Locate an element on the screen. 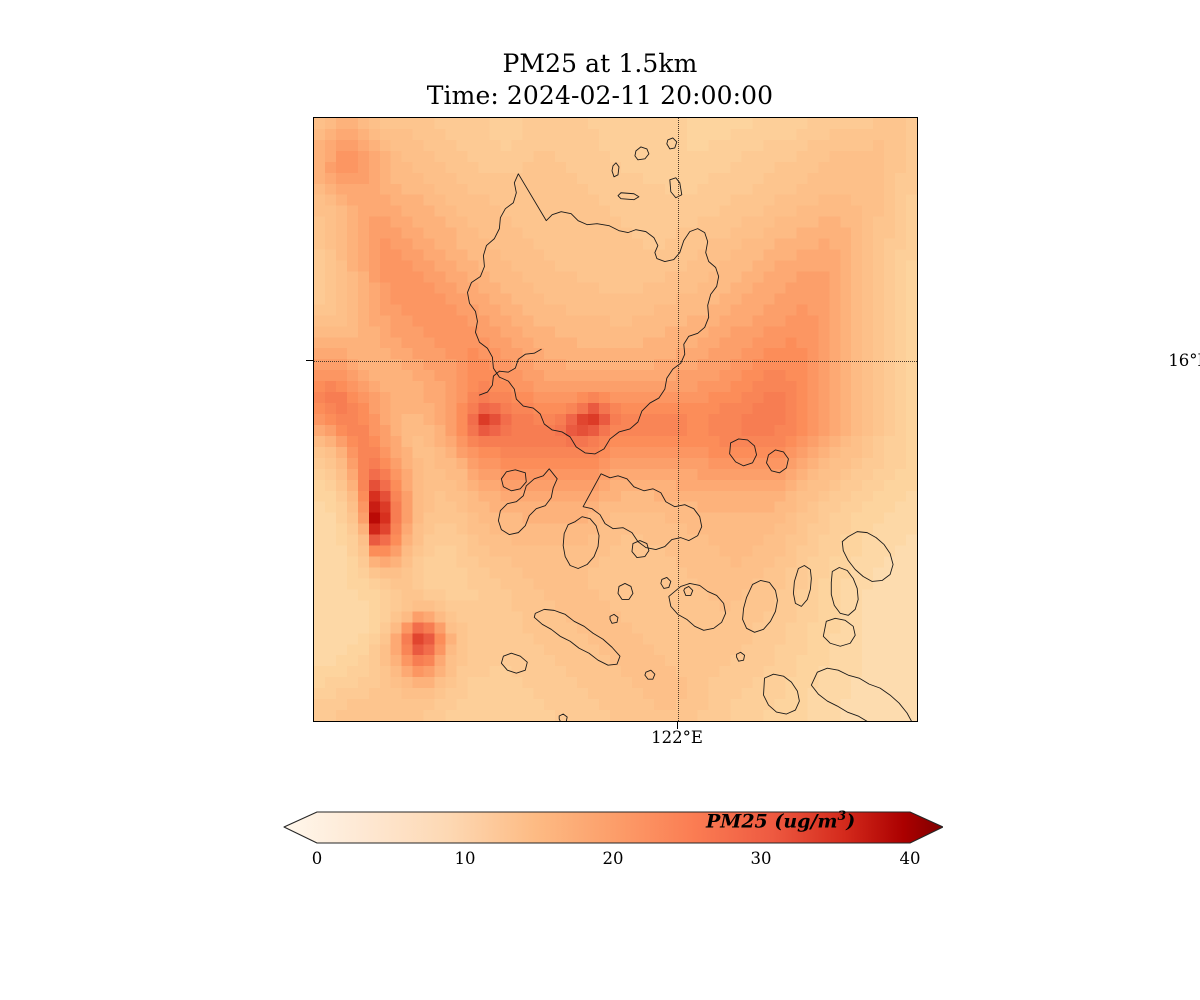 Image resolution: width=1200 pixels, height=1000 pixels. colorbar-gradient is located at coordinates (613, 827).